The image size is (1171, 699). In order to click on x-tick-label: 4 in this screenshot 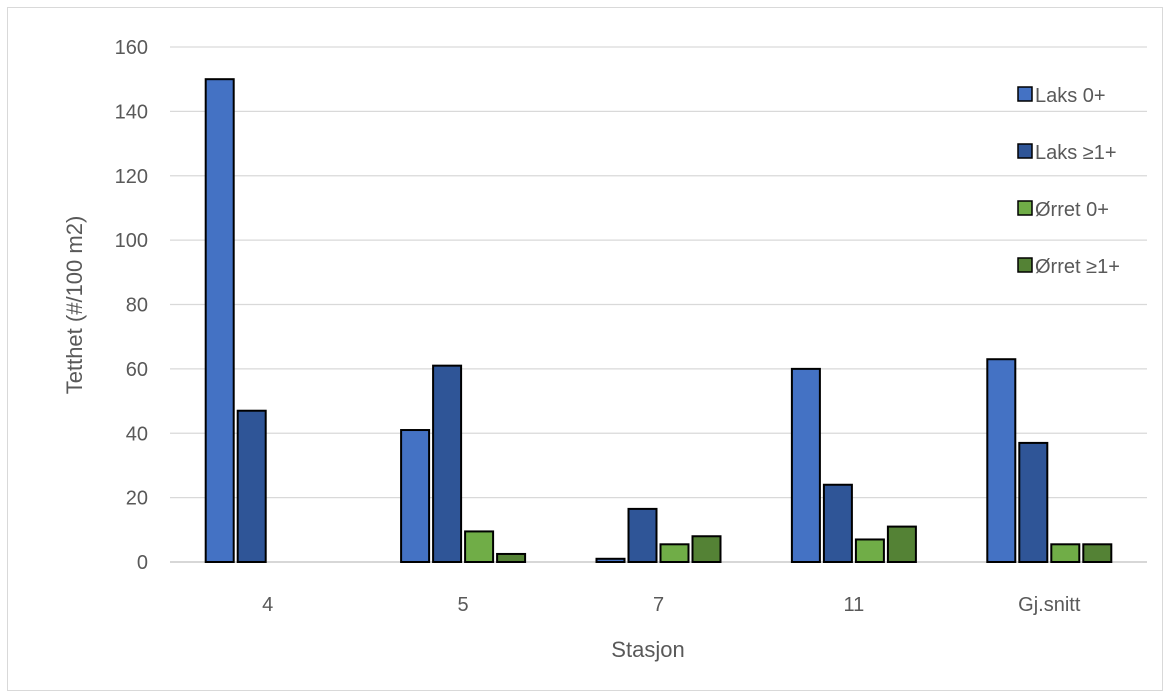, I will do `click(267, 605)`.